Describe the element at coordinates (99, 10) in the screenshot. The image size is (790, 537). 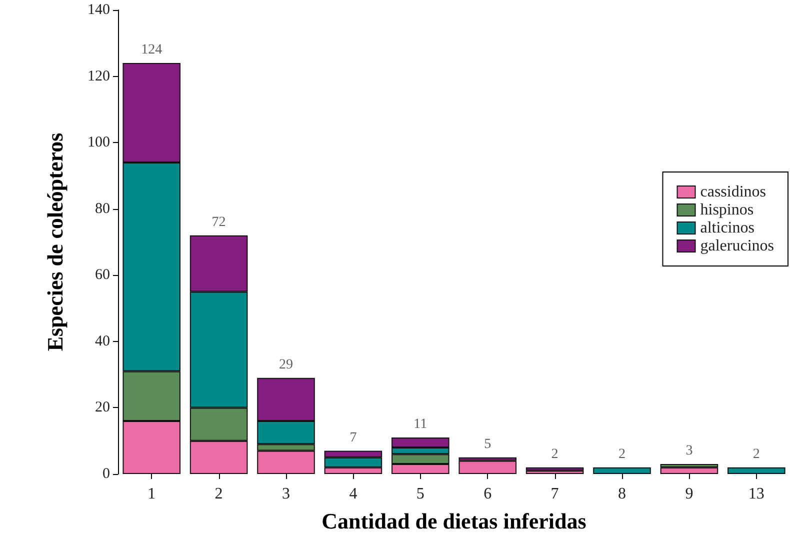
I see `y-tick-label: 140` at that location.